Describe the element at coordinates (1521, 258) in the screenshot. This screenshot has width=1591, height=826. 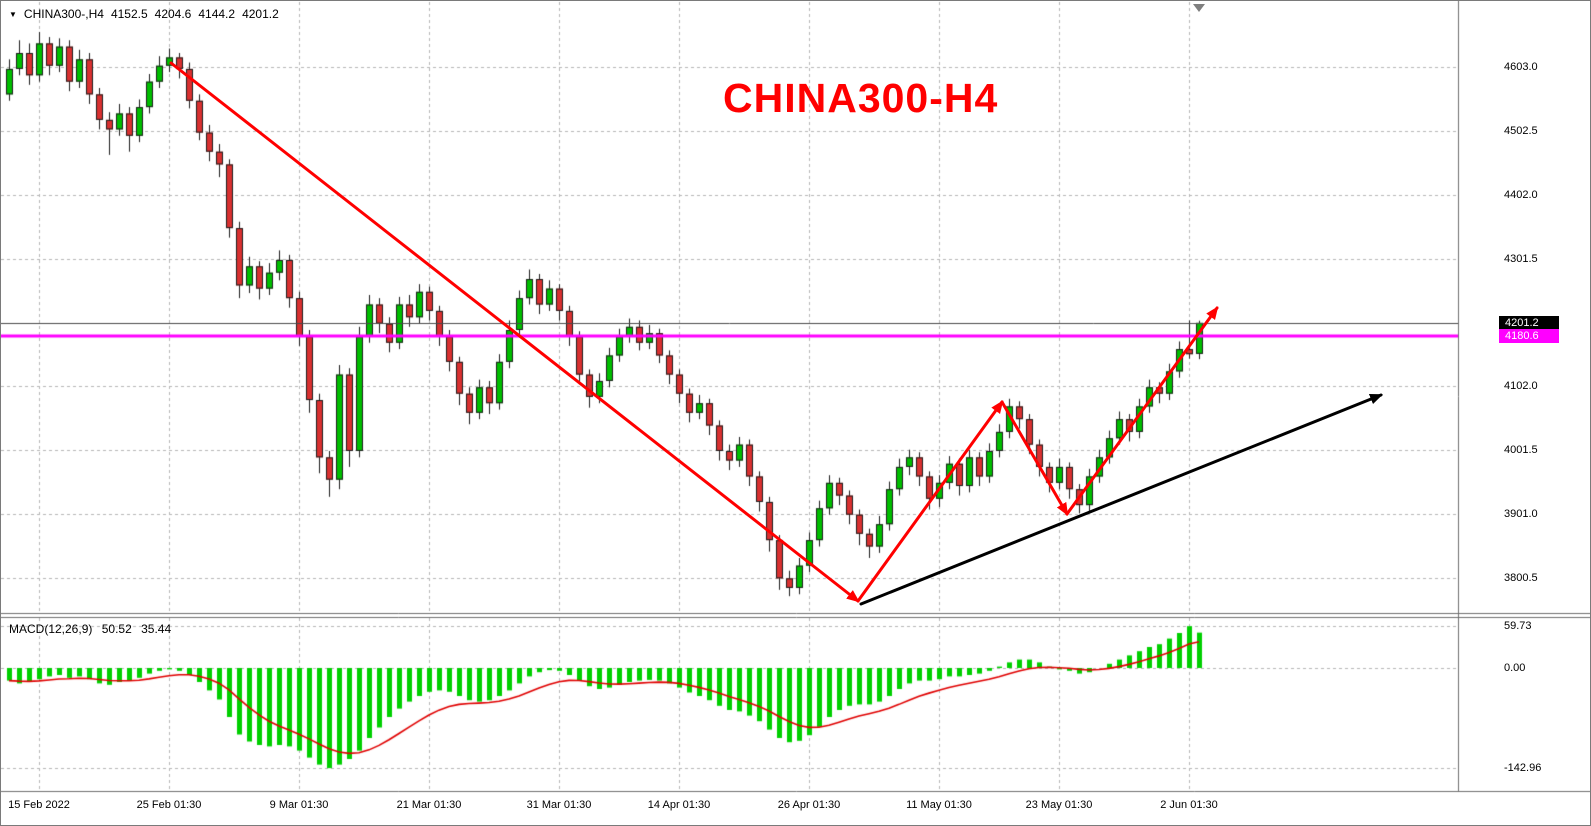
I see `price-tick-label: 4301.5` at that location.